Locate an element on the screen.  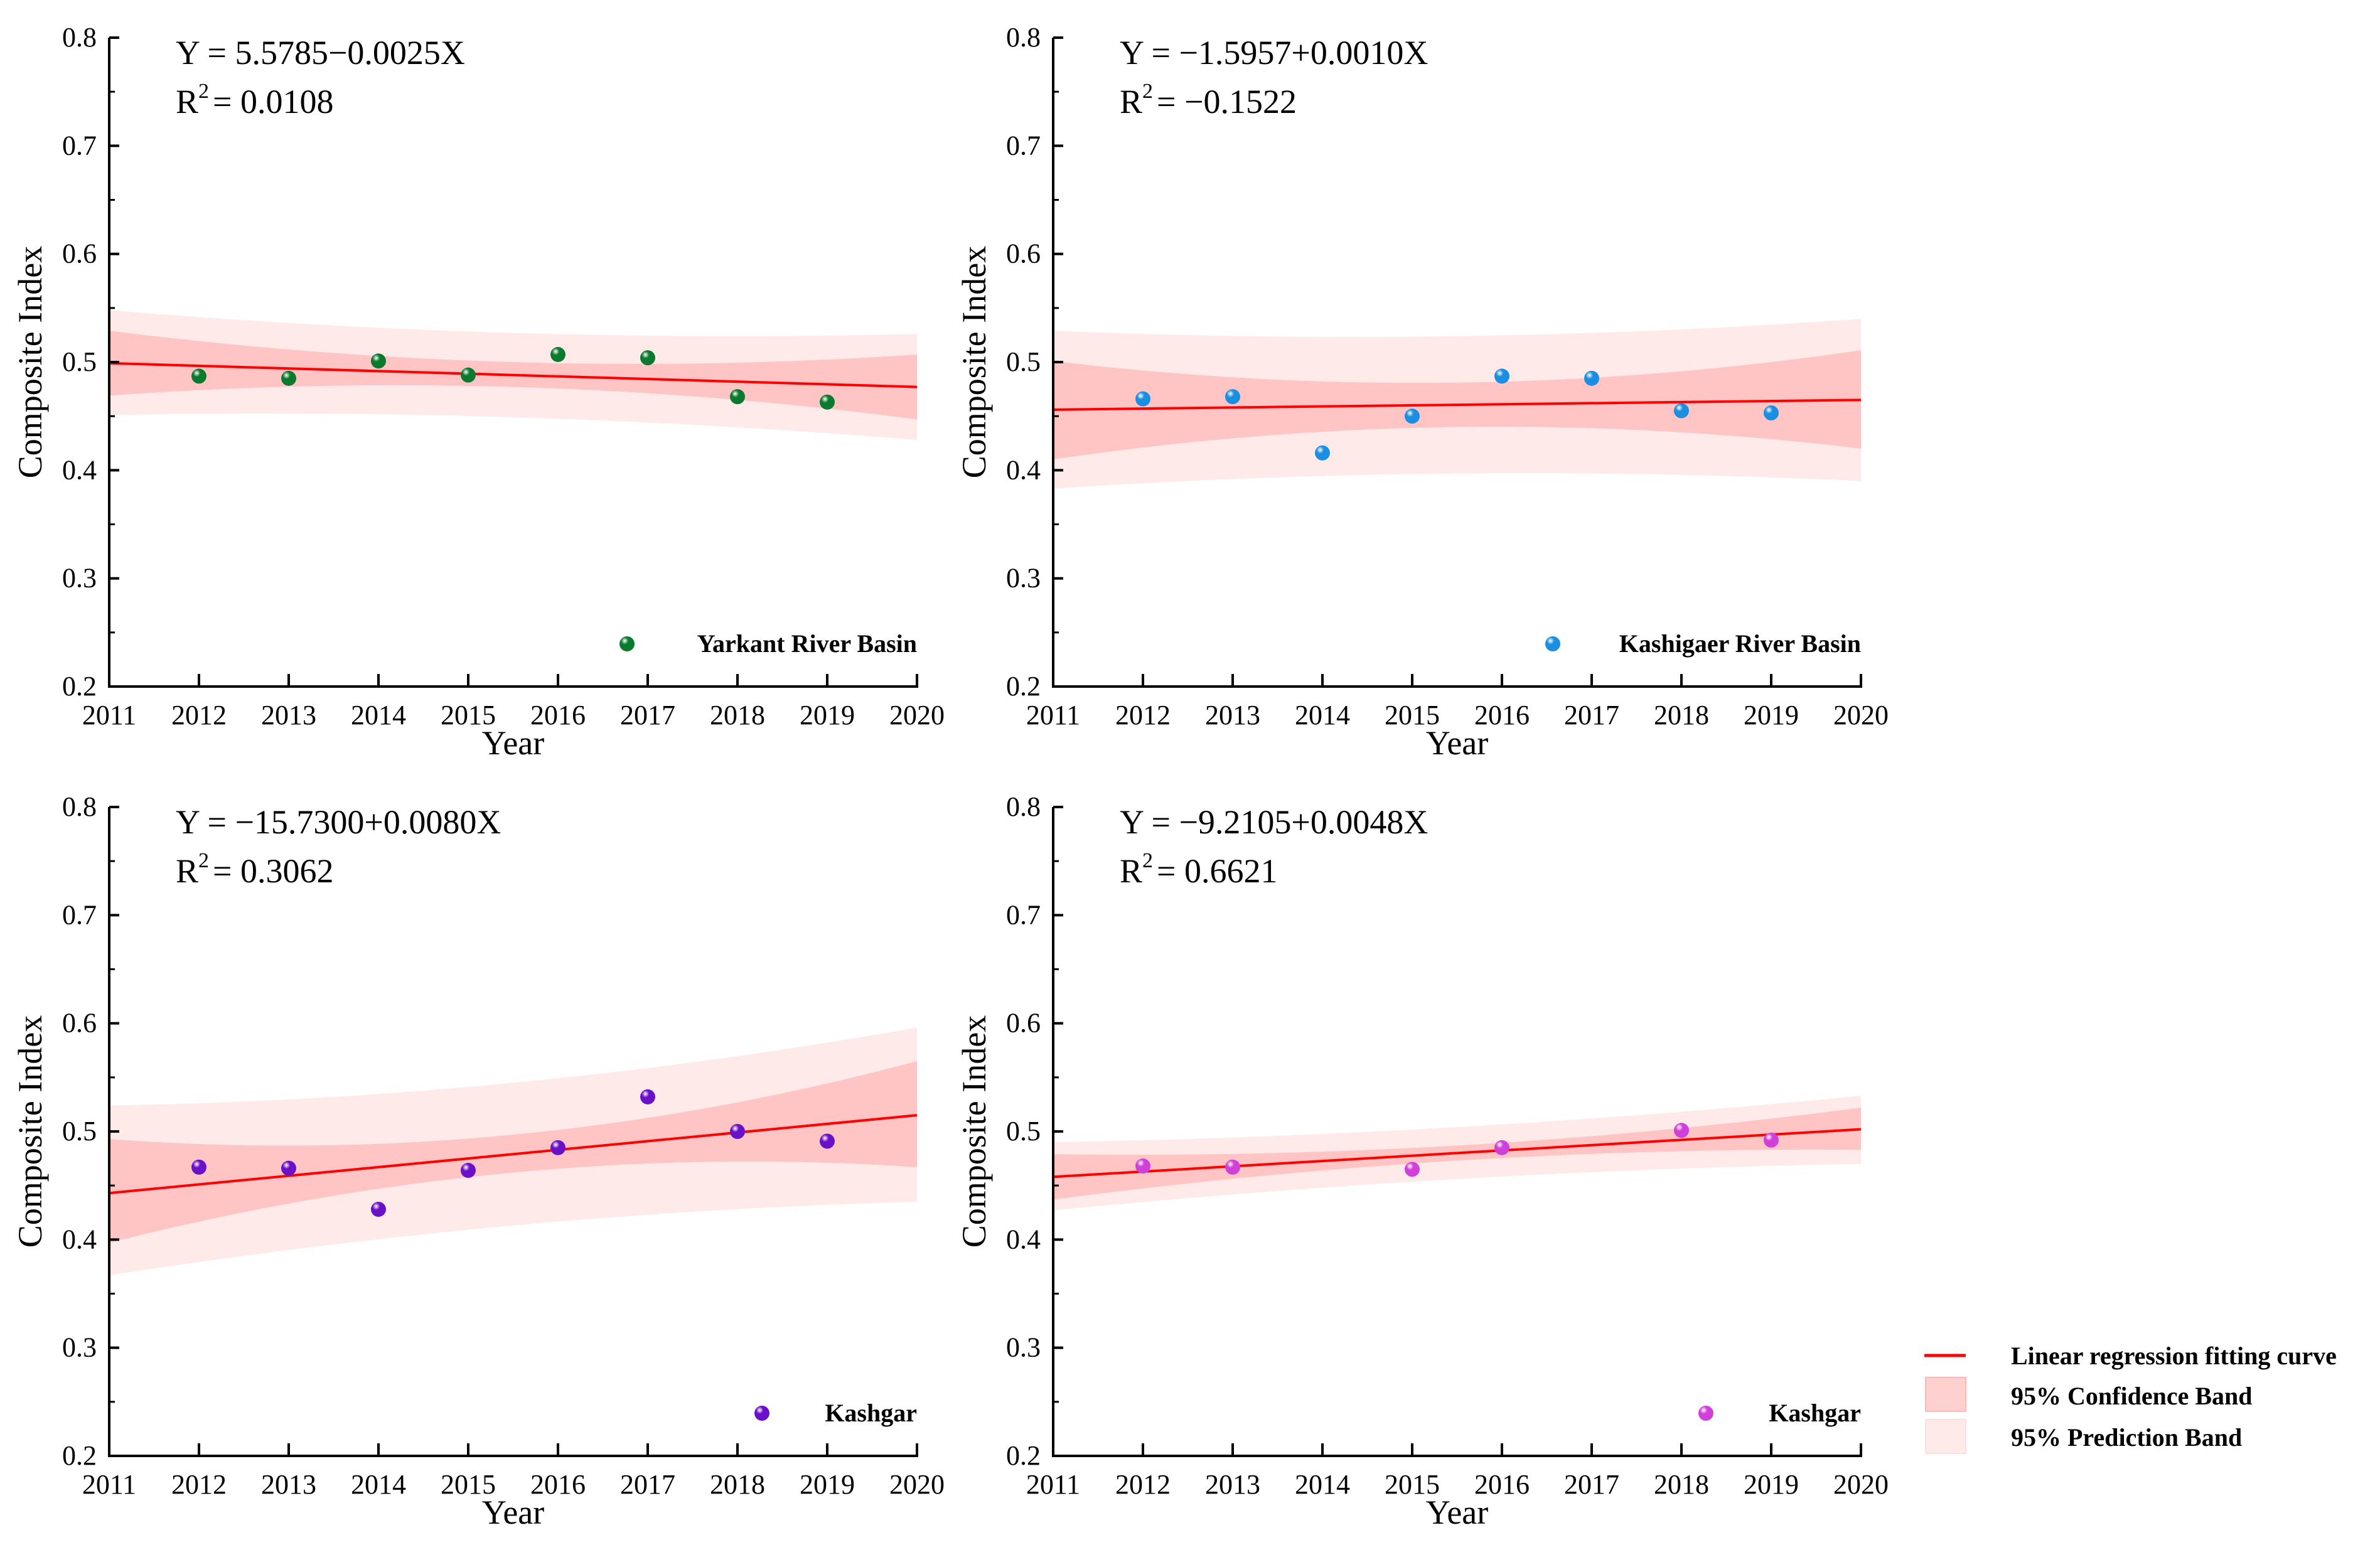
y-tick-label: 0.5 is located at coordinates (79, 361).